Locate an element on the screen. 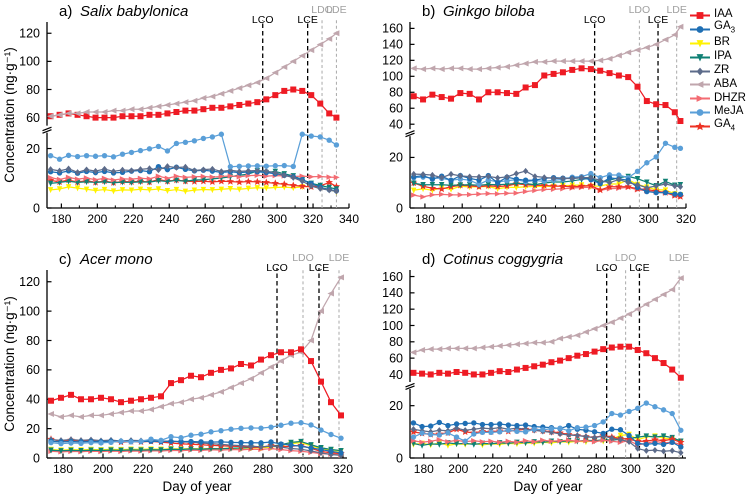  axis-break-mark is located at coordinates (47, 129).